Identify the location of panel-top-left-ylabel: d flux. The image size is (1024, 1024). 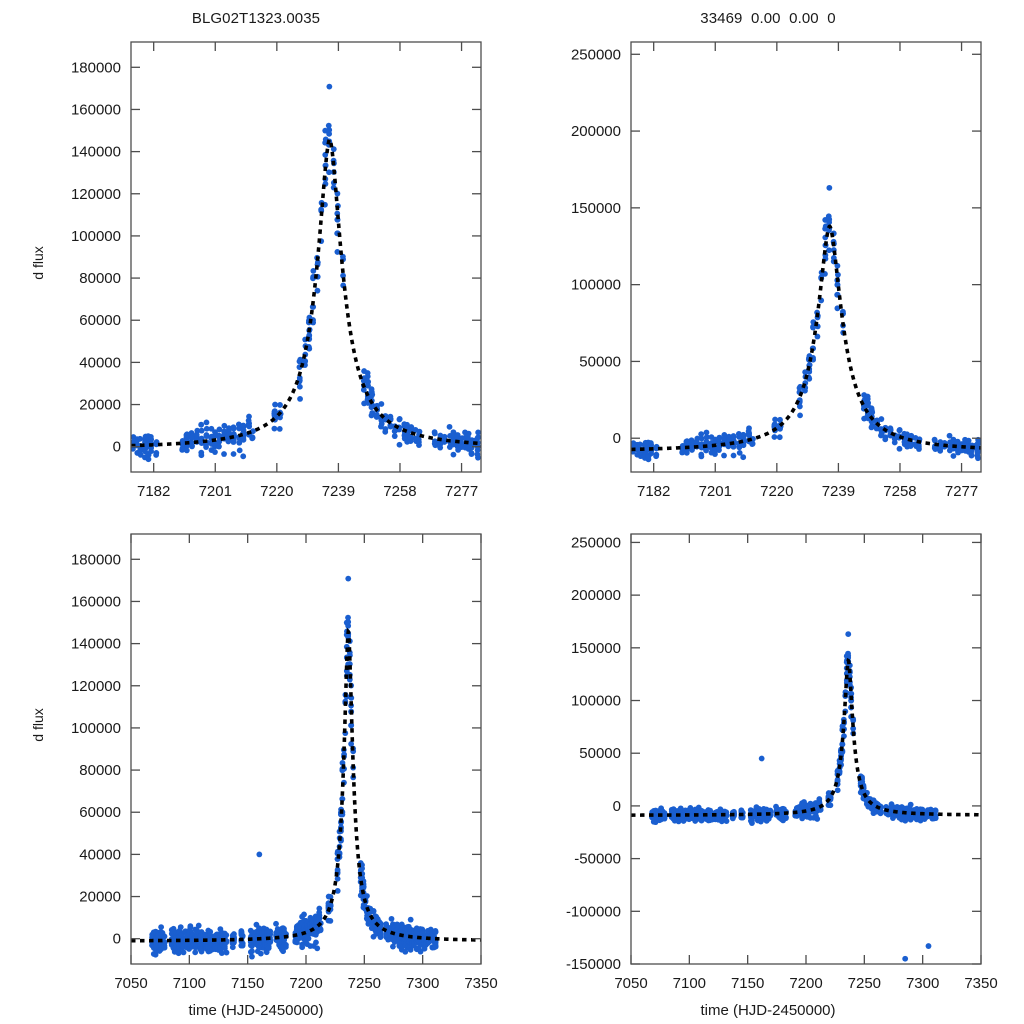
(38, 263).